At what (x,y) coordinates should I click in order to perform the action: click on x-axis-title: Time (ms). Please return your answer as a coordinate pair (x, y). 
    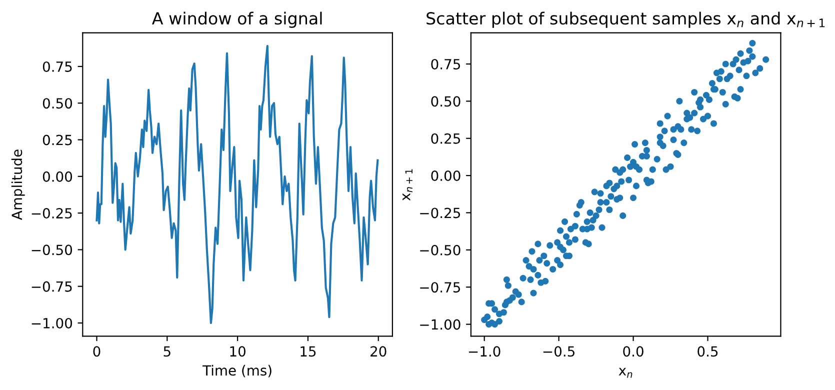
    Looking at the image, I should click on (237, 371).